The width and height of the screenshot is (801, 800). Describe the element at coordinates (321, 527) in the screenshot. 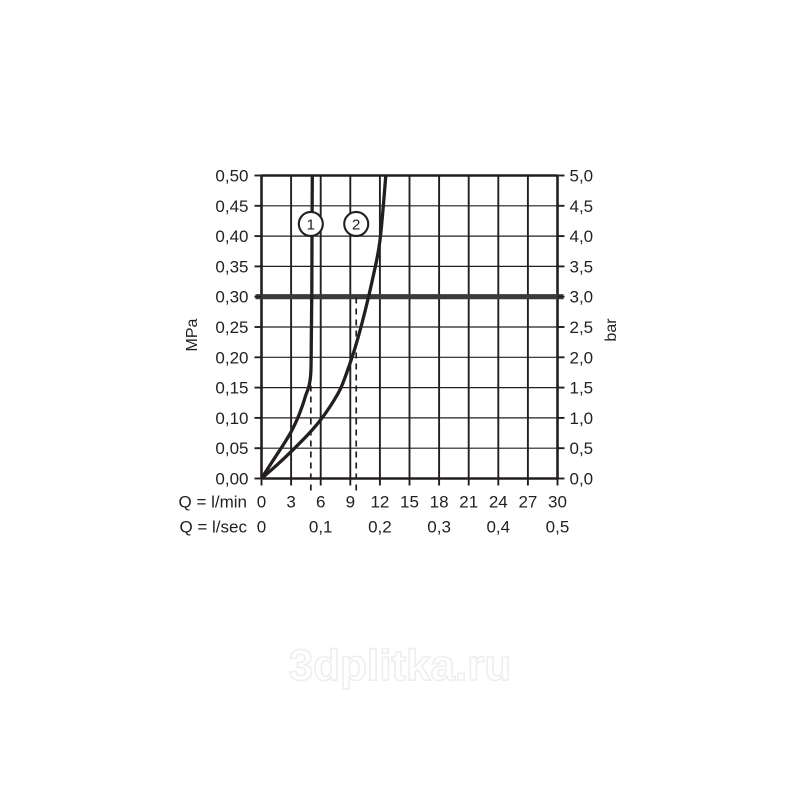

I see `x-tick-label-lsec: 0,1` at that location.